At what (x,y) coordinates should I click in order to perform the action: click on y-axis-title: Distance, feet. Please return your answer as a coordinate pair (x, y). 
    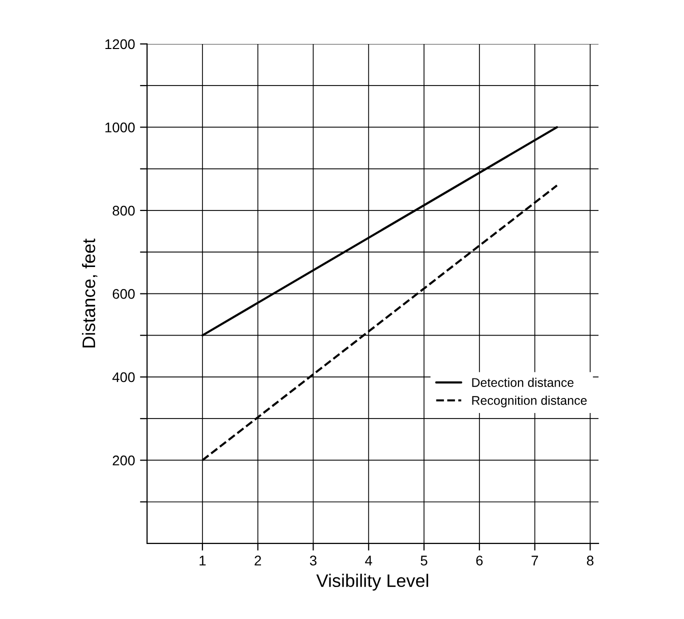
    Looking at the image, I should click on (90, 293).